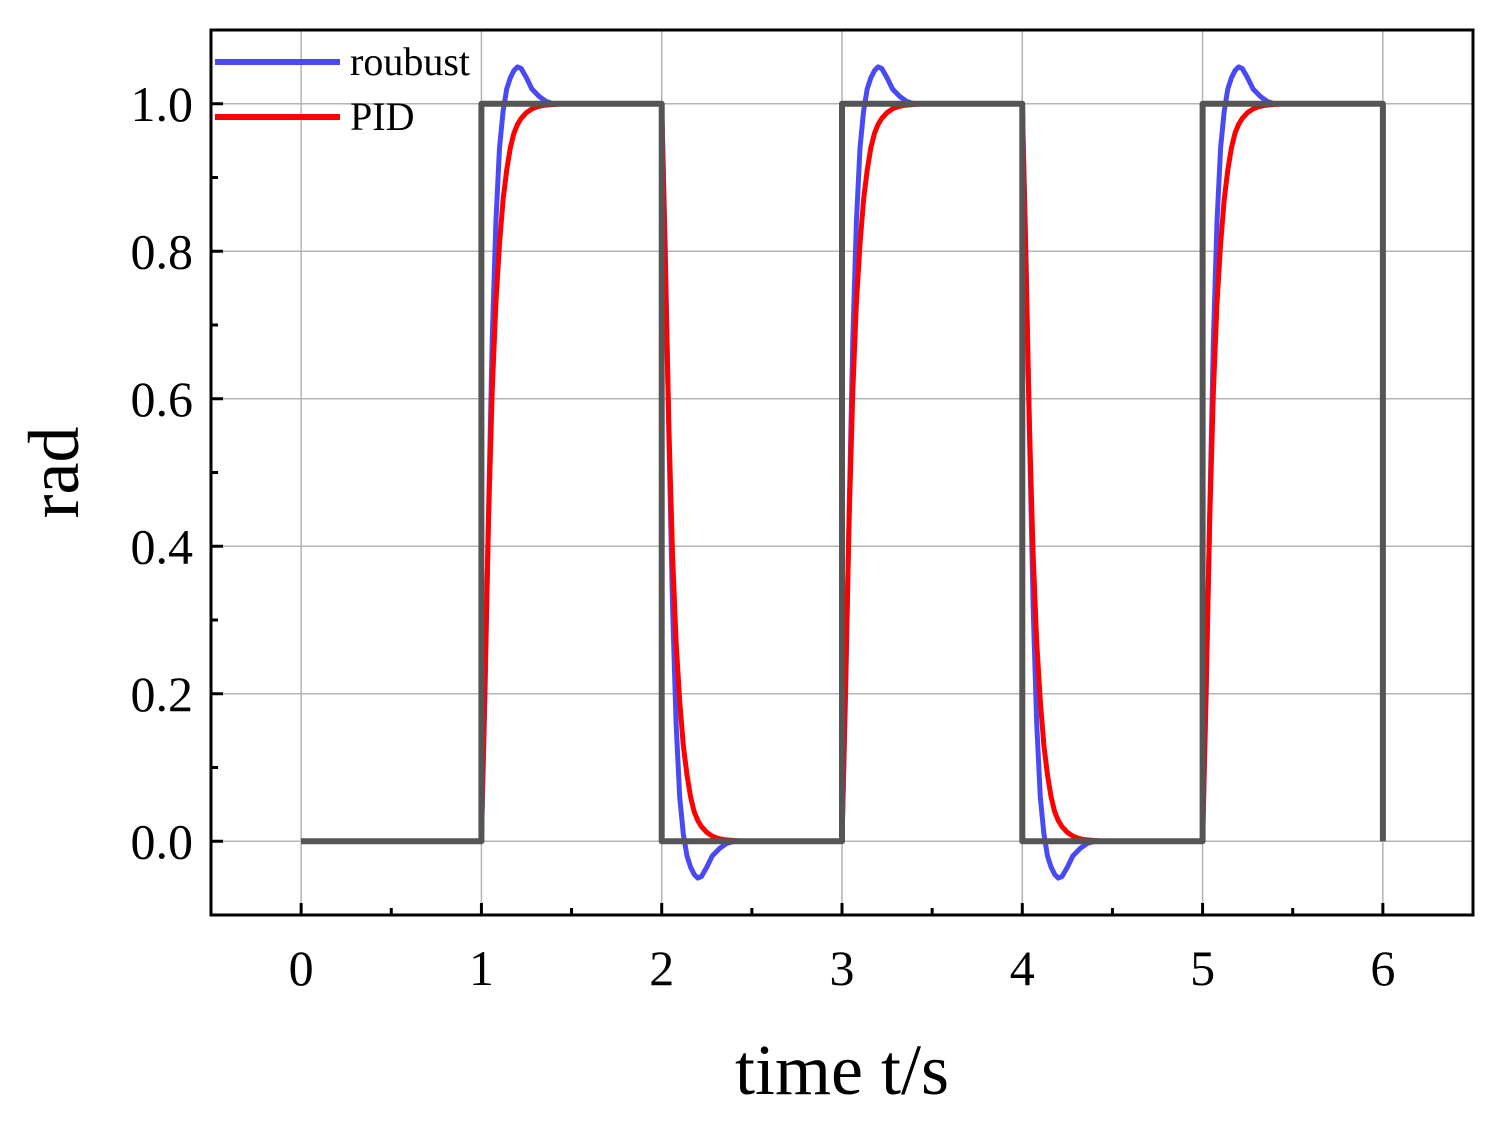  I want to click on y-tick-label: 0.8, so click(162, 251).